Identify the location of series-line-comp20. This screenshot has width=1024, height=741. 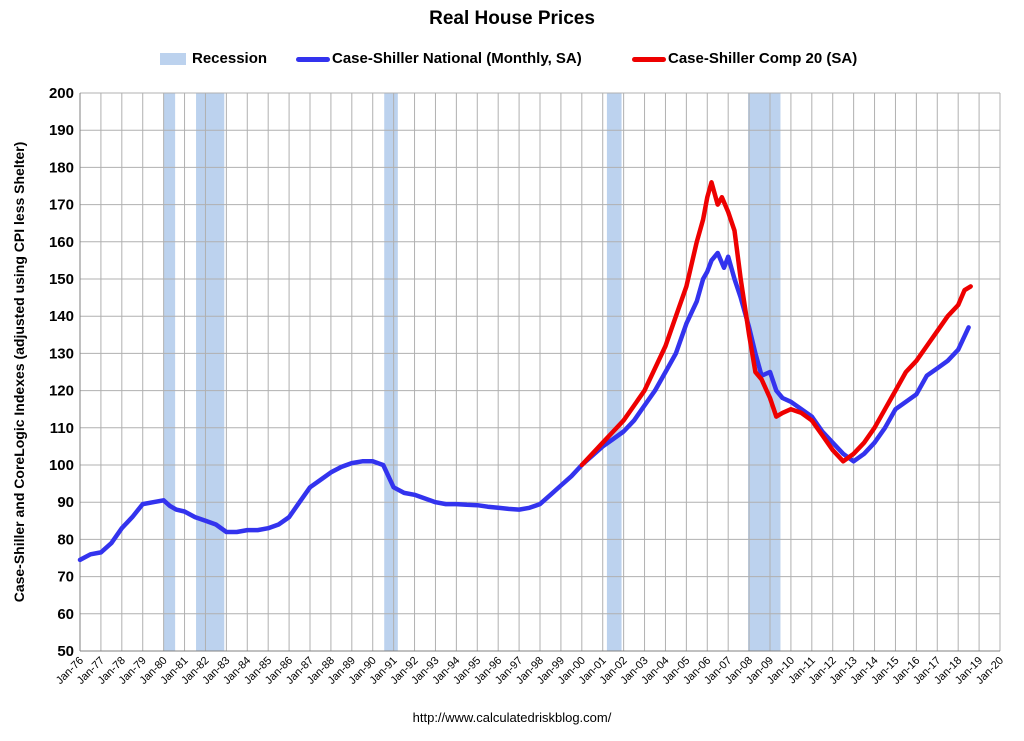
(776, 324).